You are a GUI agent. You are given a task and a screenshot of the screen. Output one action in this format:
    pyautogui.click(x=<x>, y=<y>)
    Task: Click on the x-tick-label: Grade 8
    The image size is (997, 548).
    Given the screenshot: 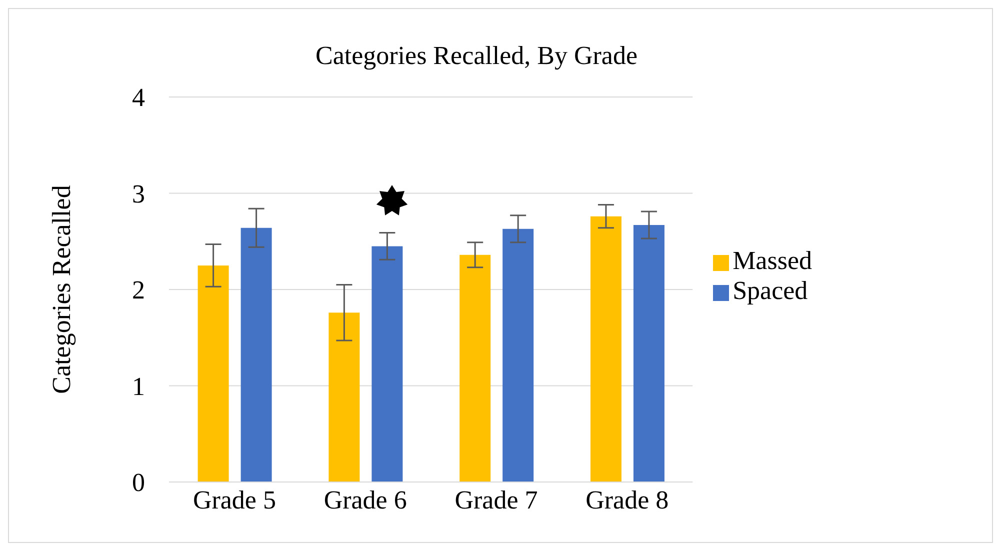 What is the action you would take?
    pyautogui.click(x=627, y=499)
    